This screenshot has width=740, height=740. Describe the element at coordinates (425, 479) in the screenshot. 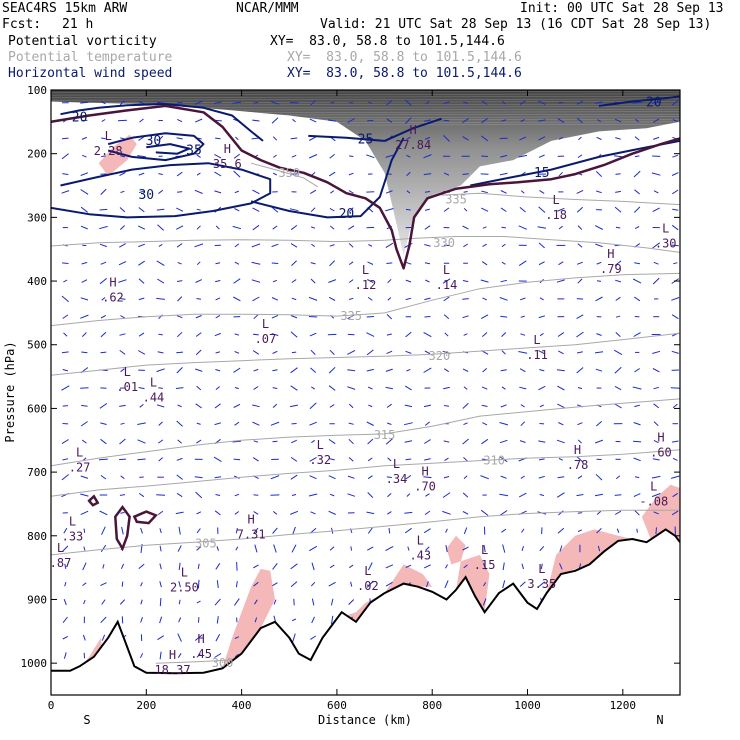

I see `extremum-marker: H.70` at that location.